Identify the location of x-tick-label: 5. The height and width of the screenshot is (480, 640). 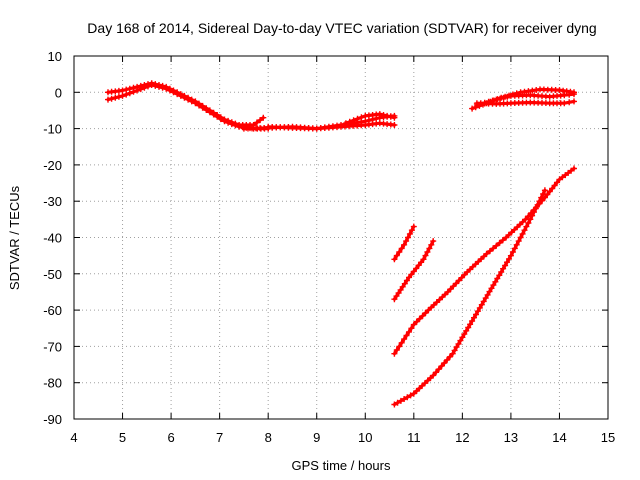
(122, 437).